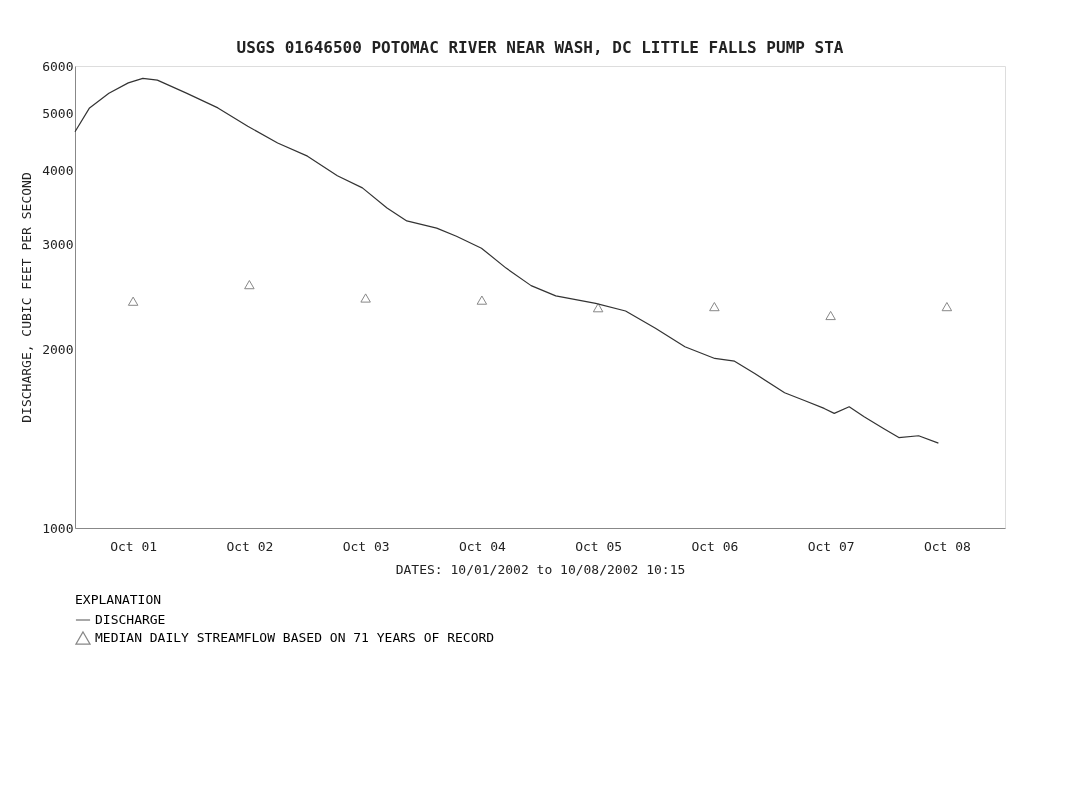 The width and height of the screenshot is (1076, 786). Describe the element at coordinates (58, 528) in the screenshot. I see `y-tick-label: 1000` at that location.